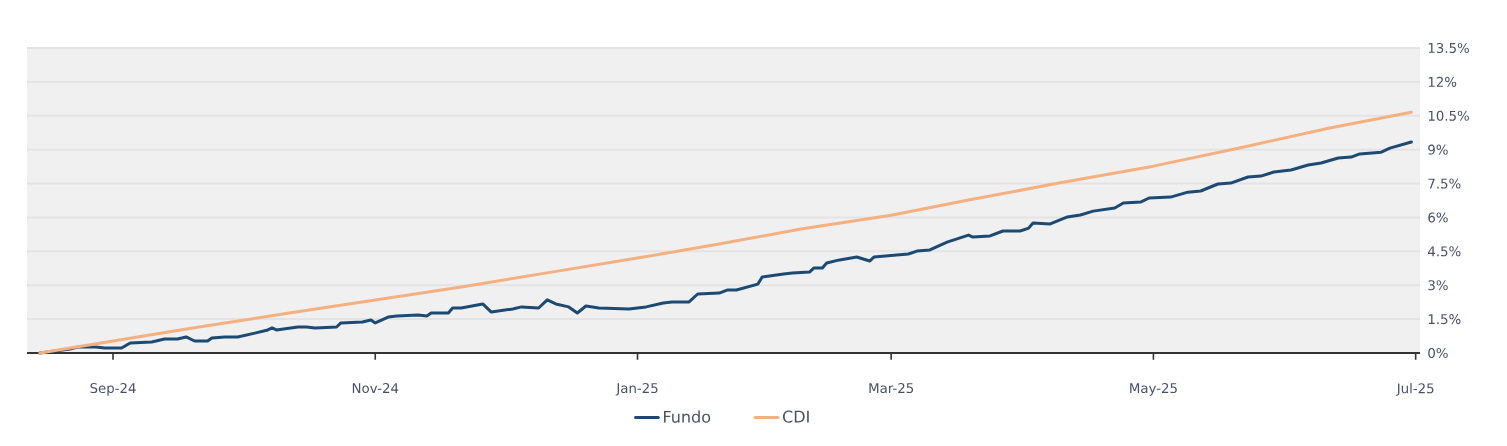 Image resolution: width=1507 pixels, height=446 pixels. What do you see at coordinates (1438, 285) in the screenshot?
I see `y-tick-label: 3%` at bounding box center [1438, 285].